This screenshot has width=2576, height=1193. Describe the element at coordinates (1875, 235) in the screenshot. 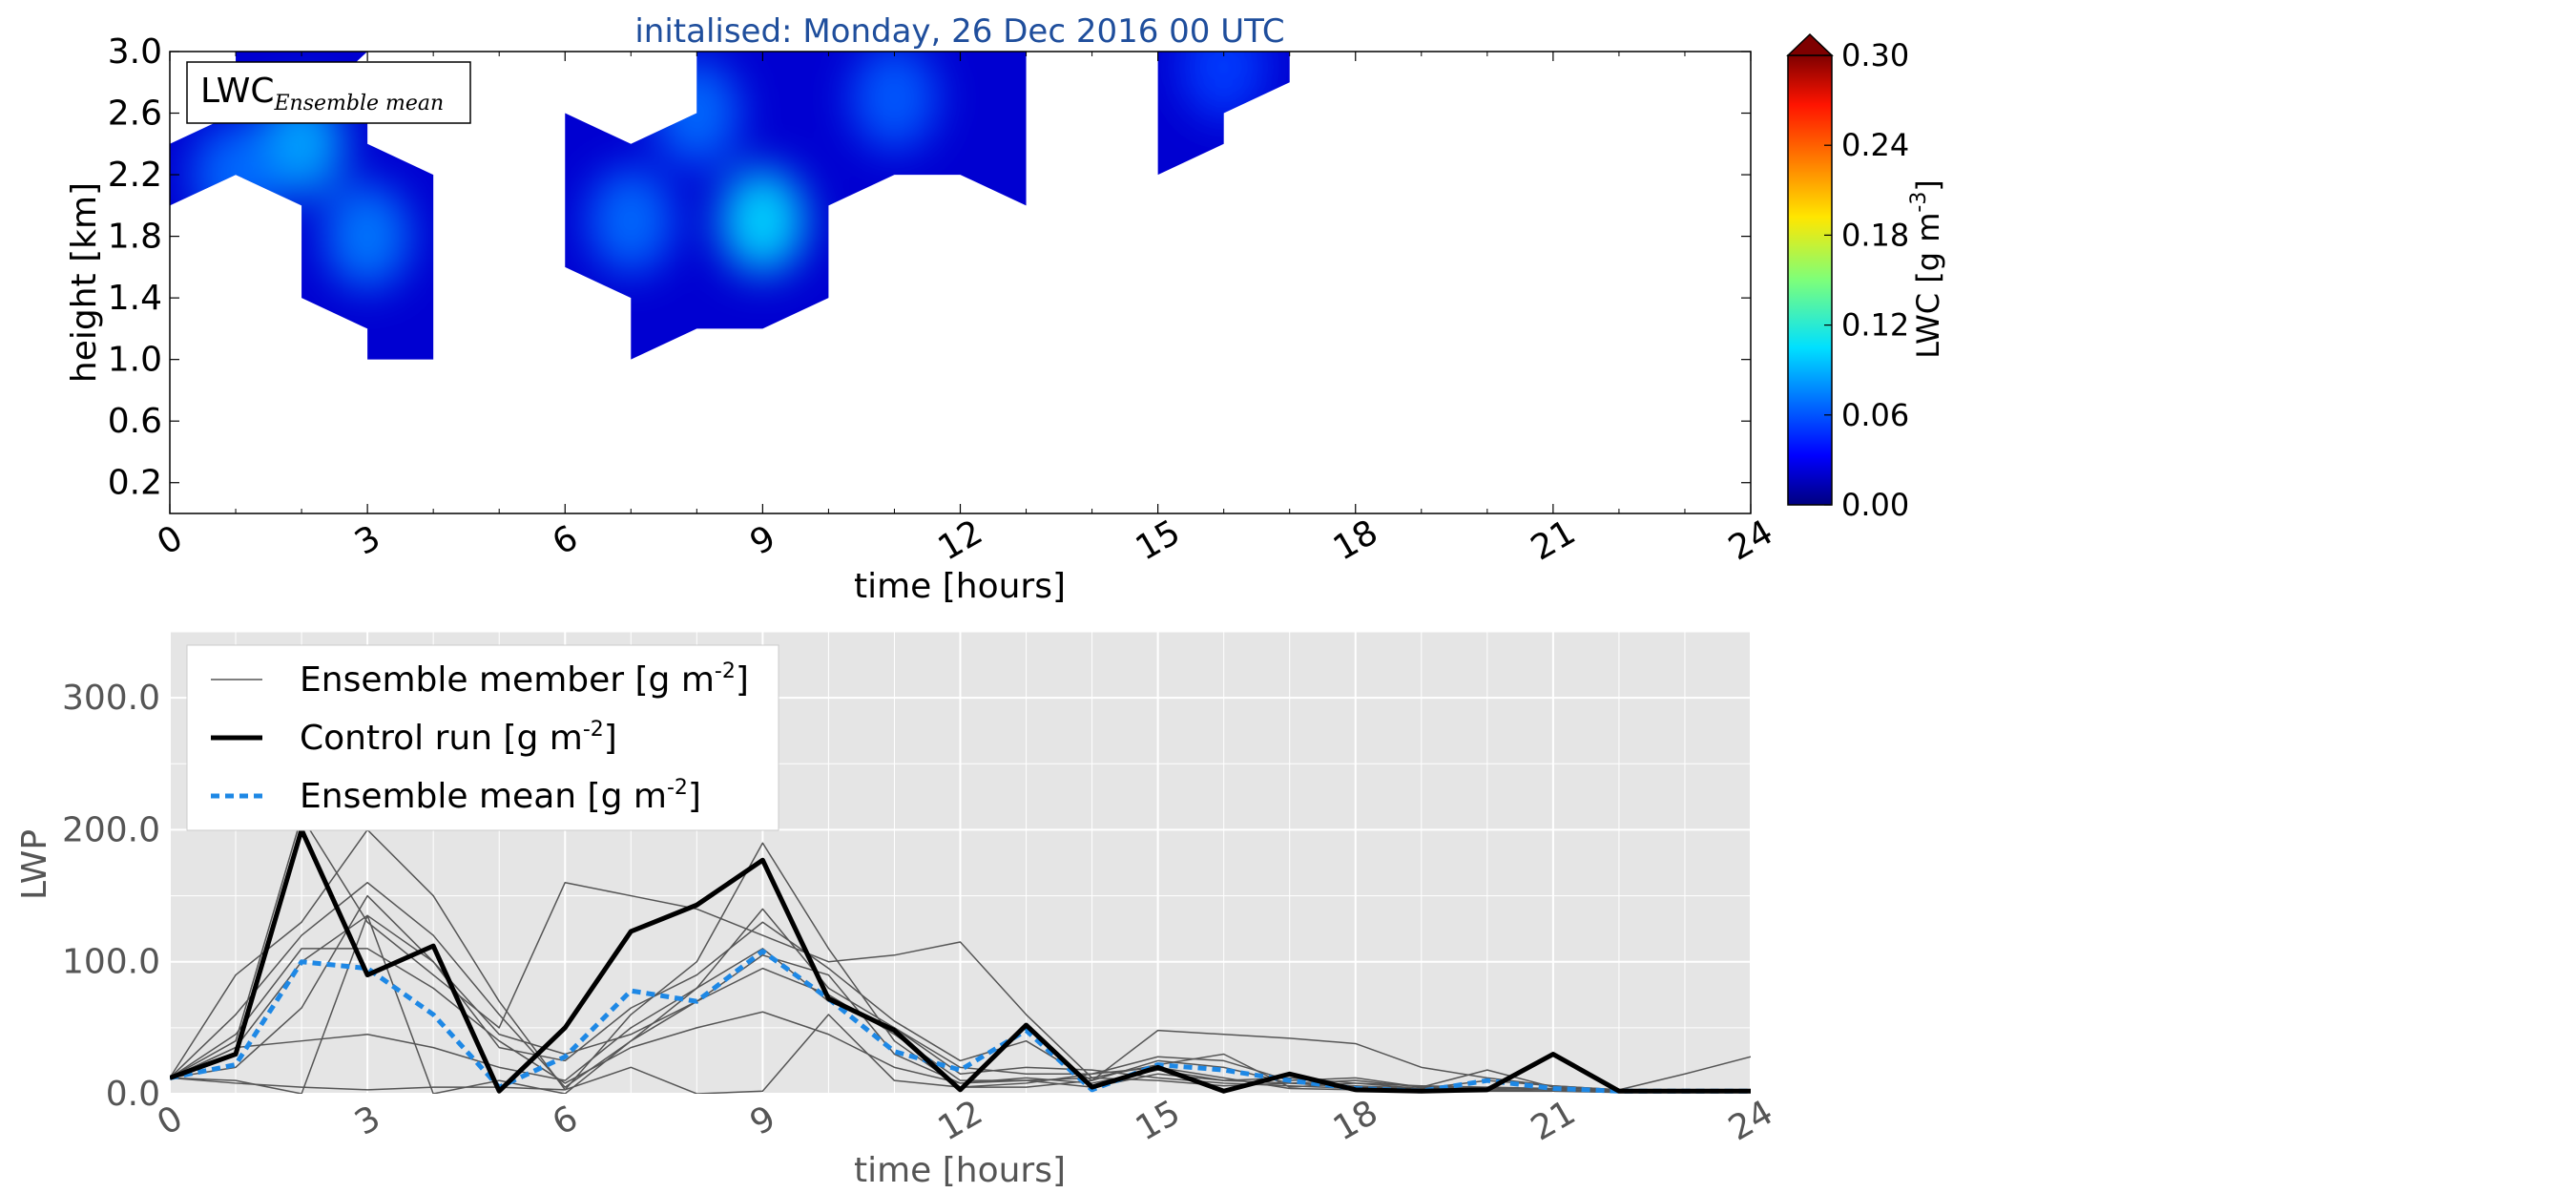

I see `colorbar-tick-label: 0.18` at that location.